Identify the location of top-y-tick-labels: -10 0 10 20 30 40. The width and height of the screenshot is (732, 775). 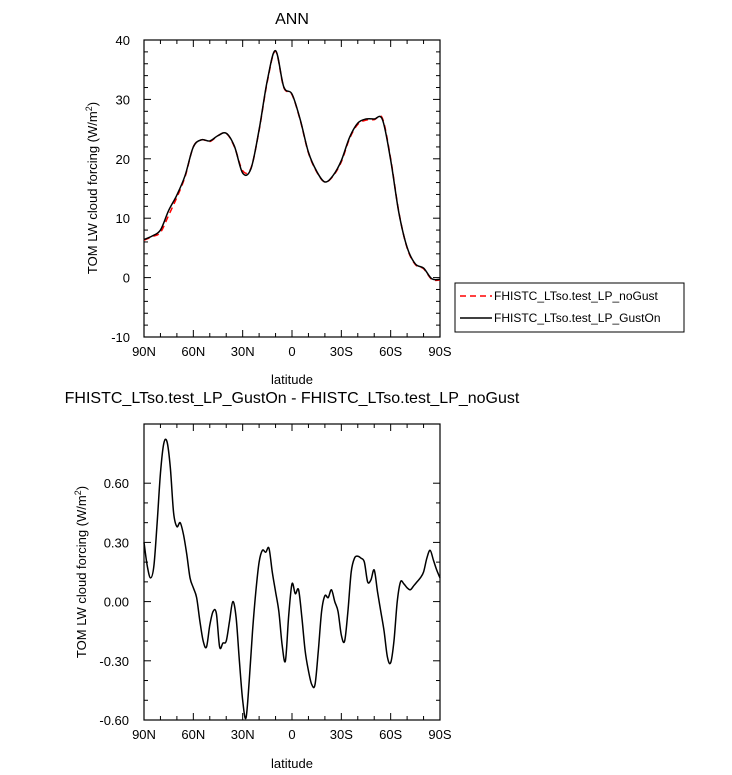
(120, 189).